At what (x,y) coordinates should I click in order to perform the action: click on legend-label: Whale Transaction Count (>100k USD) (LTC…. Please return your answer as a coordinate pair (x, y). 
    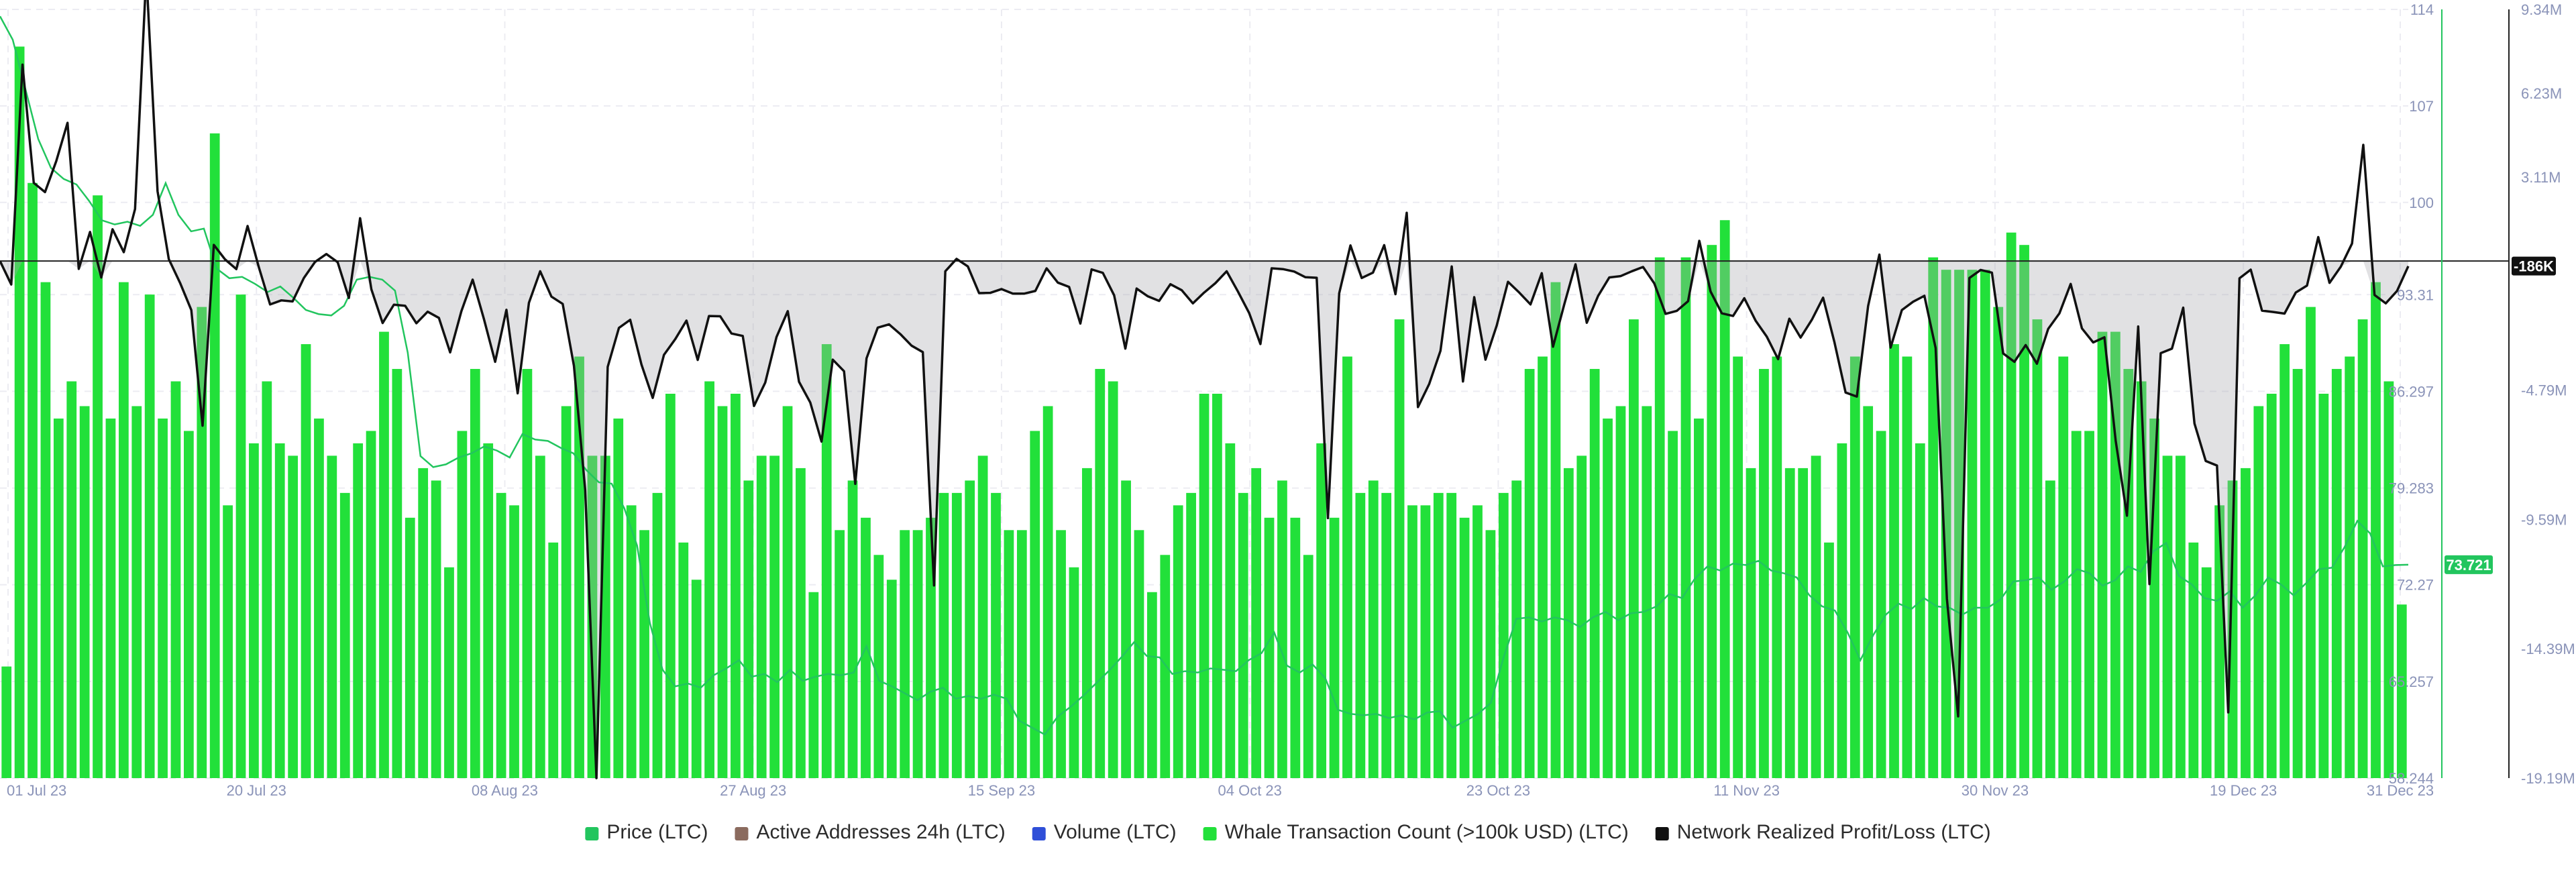
    Looking at the image, I should click on (1427, 832).